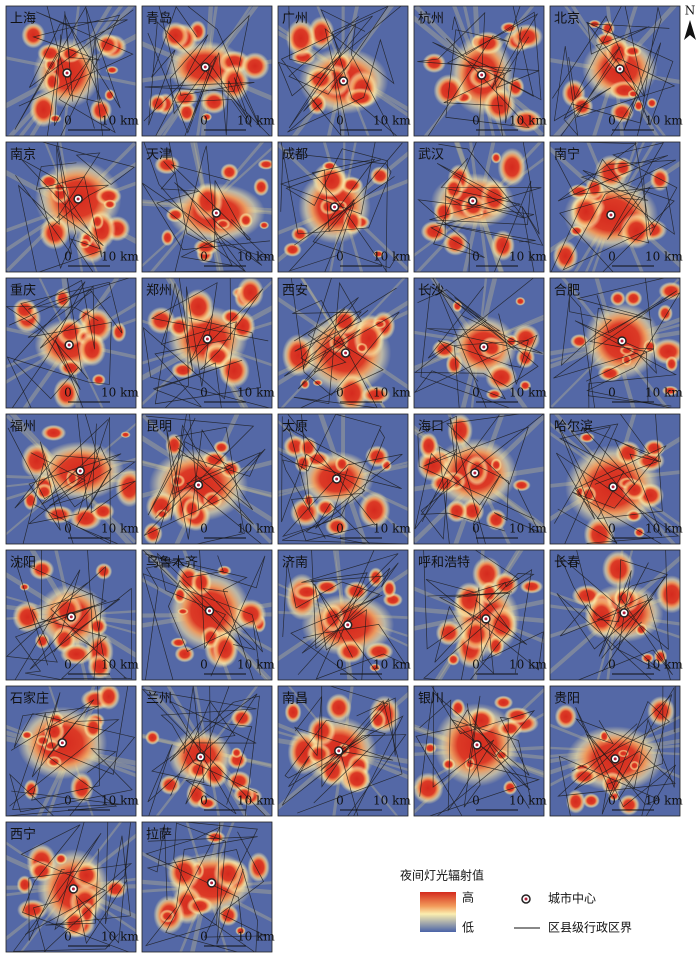 This screenshot has width=700, height=960. Describe the element at coordinates (572, 898) in the screenshot. I see `legend-center-label: 城市中心` at that location.